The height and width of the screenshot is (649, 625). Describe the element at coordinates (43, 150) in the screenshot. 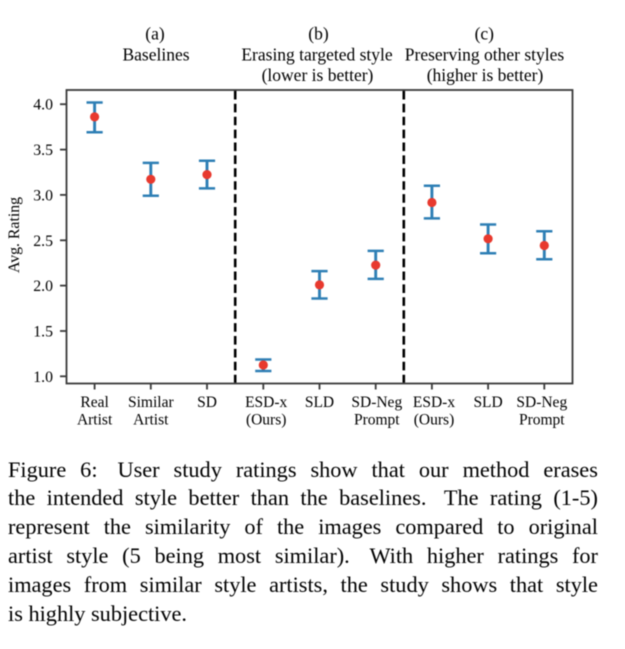

I see `svg-text: 3.5` at that location.